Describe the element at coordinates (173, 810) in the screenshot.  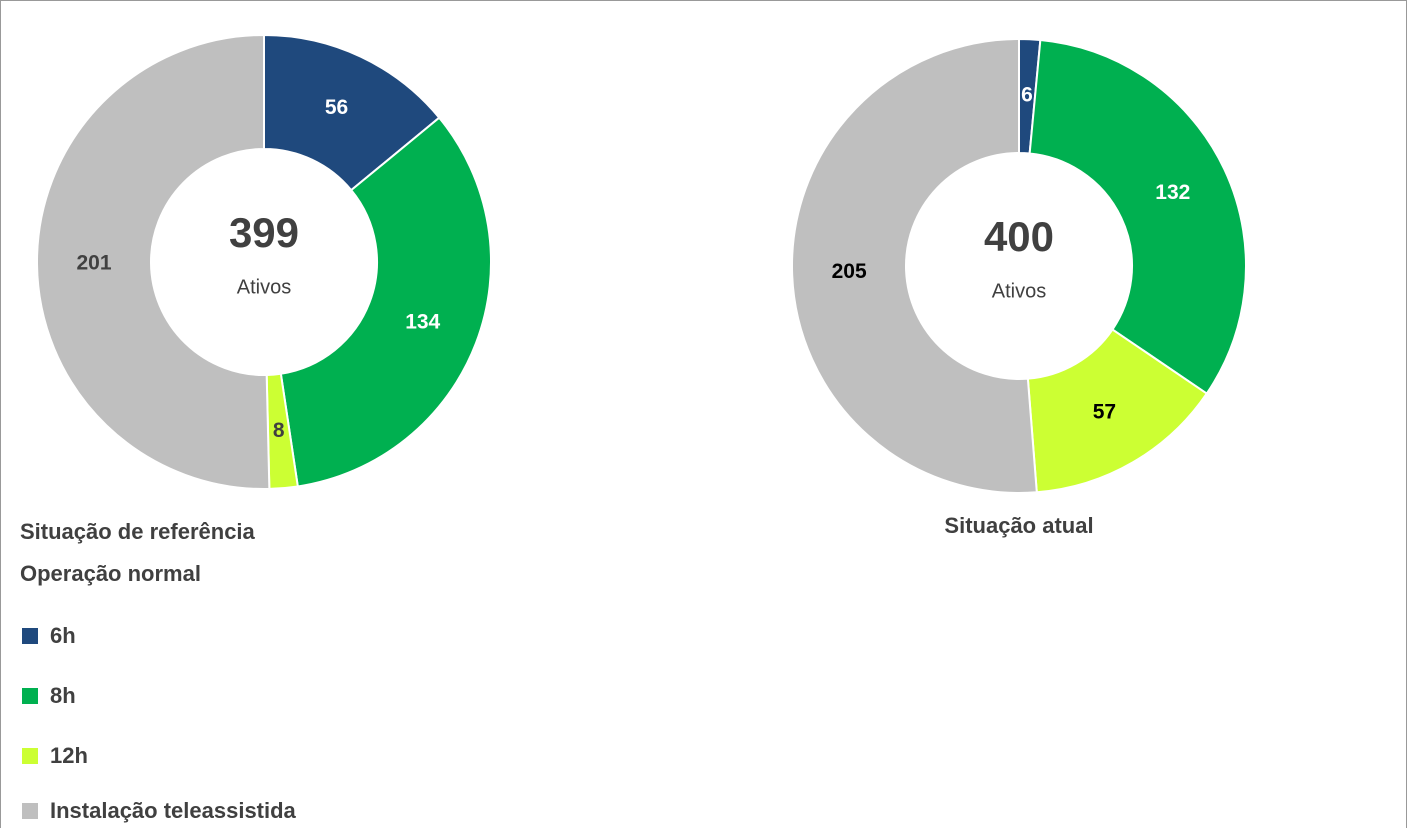
I see `legend-label: Instalação teleassistida` at that location.